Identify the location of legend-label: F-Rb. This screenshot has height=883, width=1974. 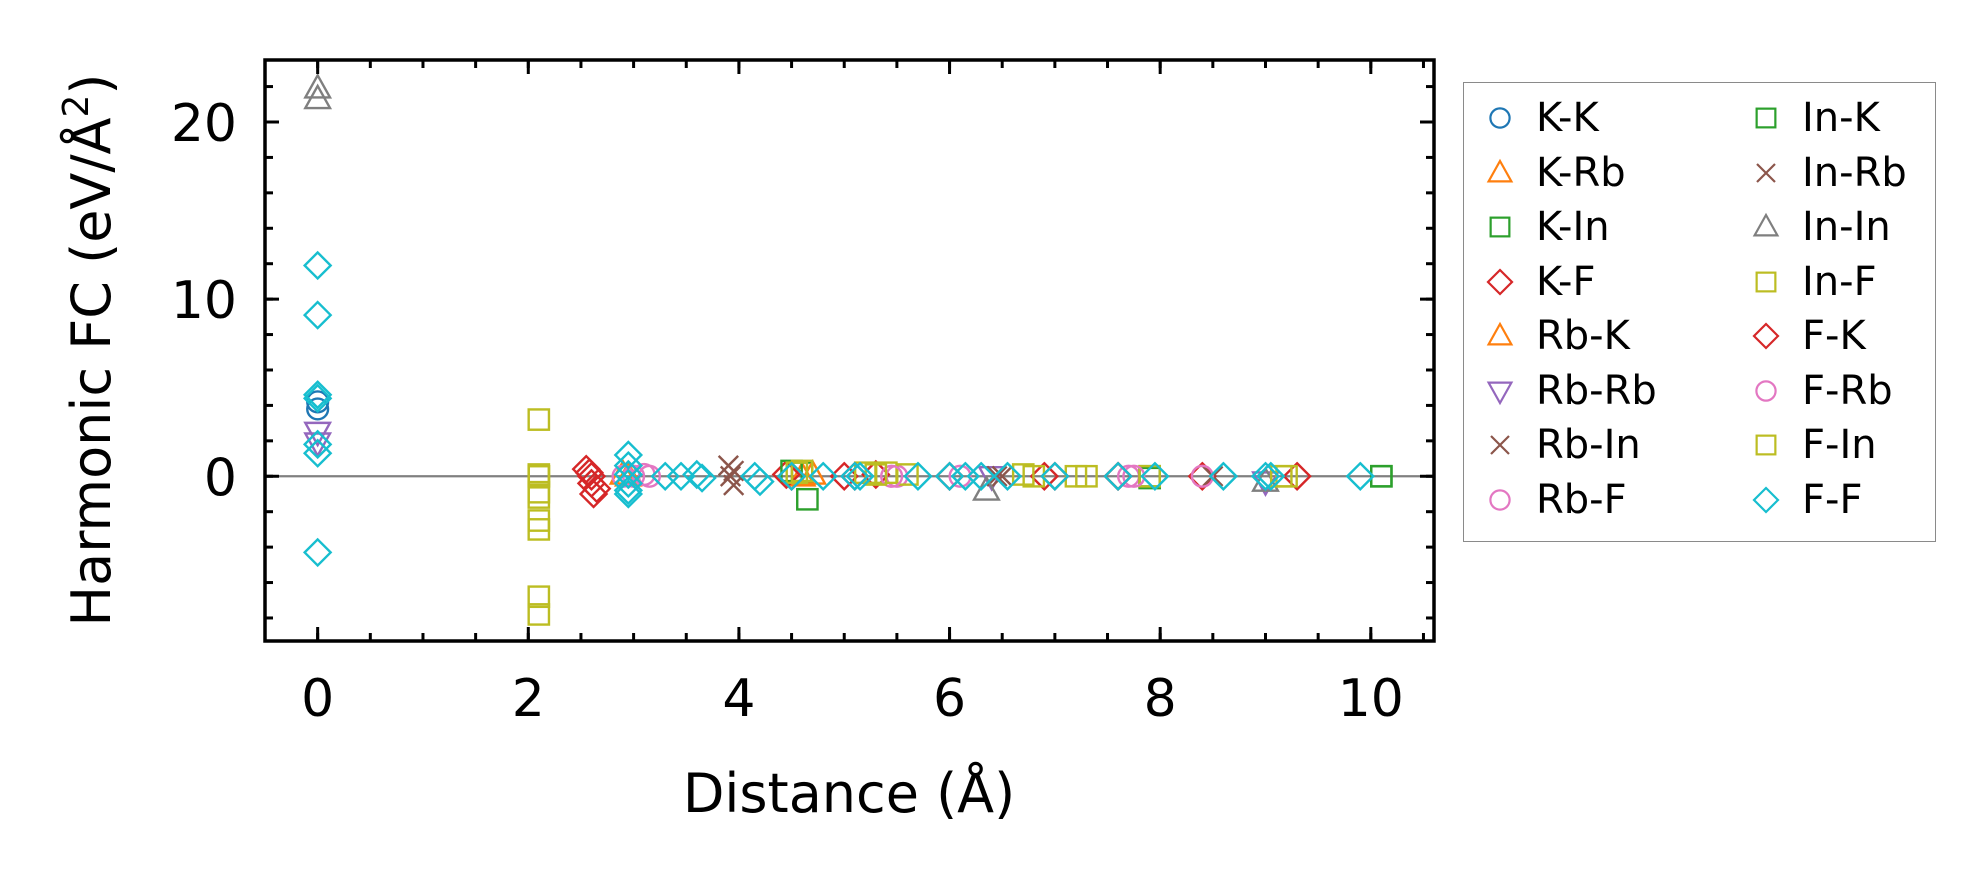
(1847, 390).